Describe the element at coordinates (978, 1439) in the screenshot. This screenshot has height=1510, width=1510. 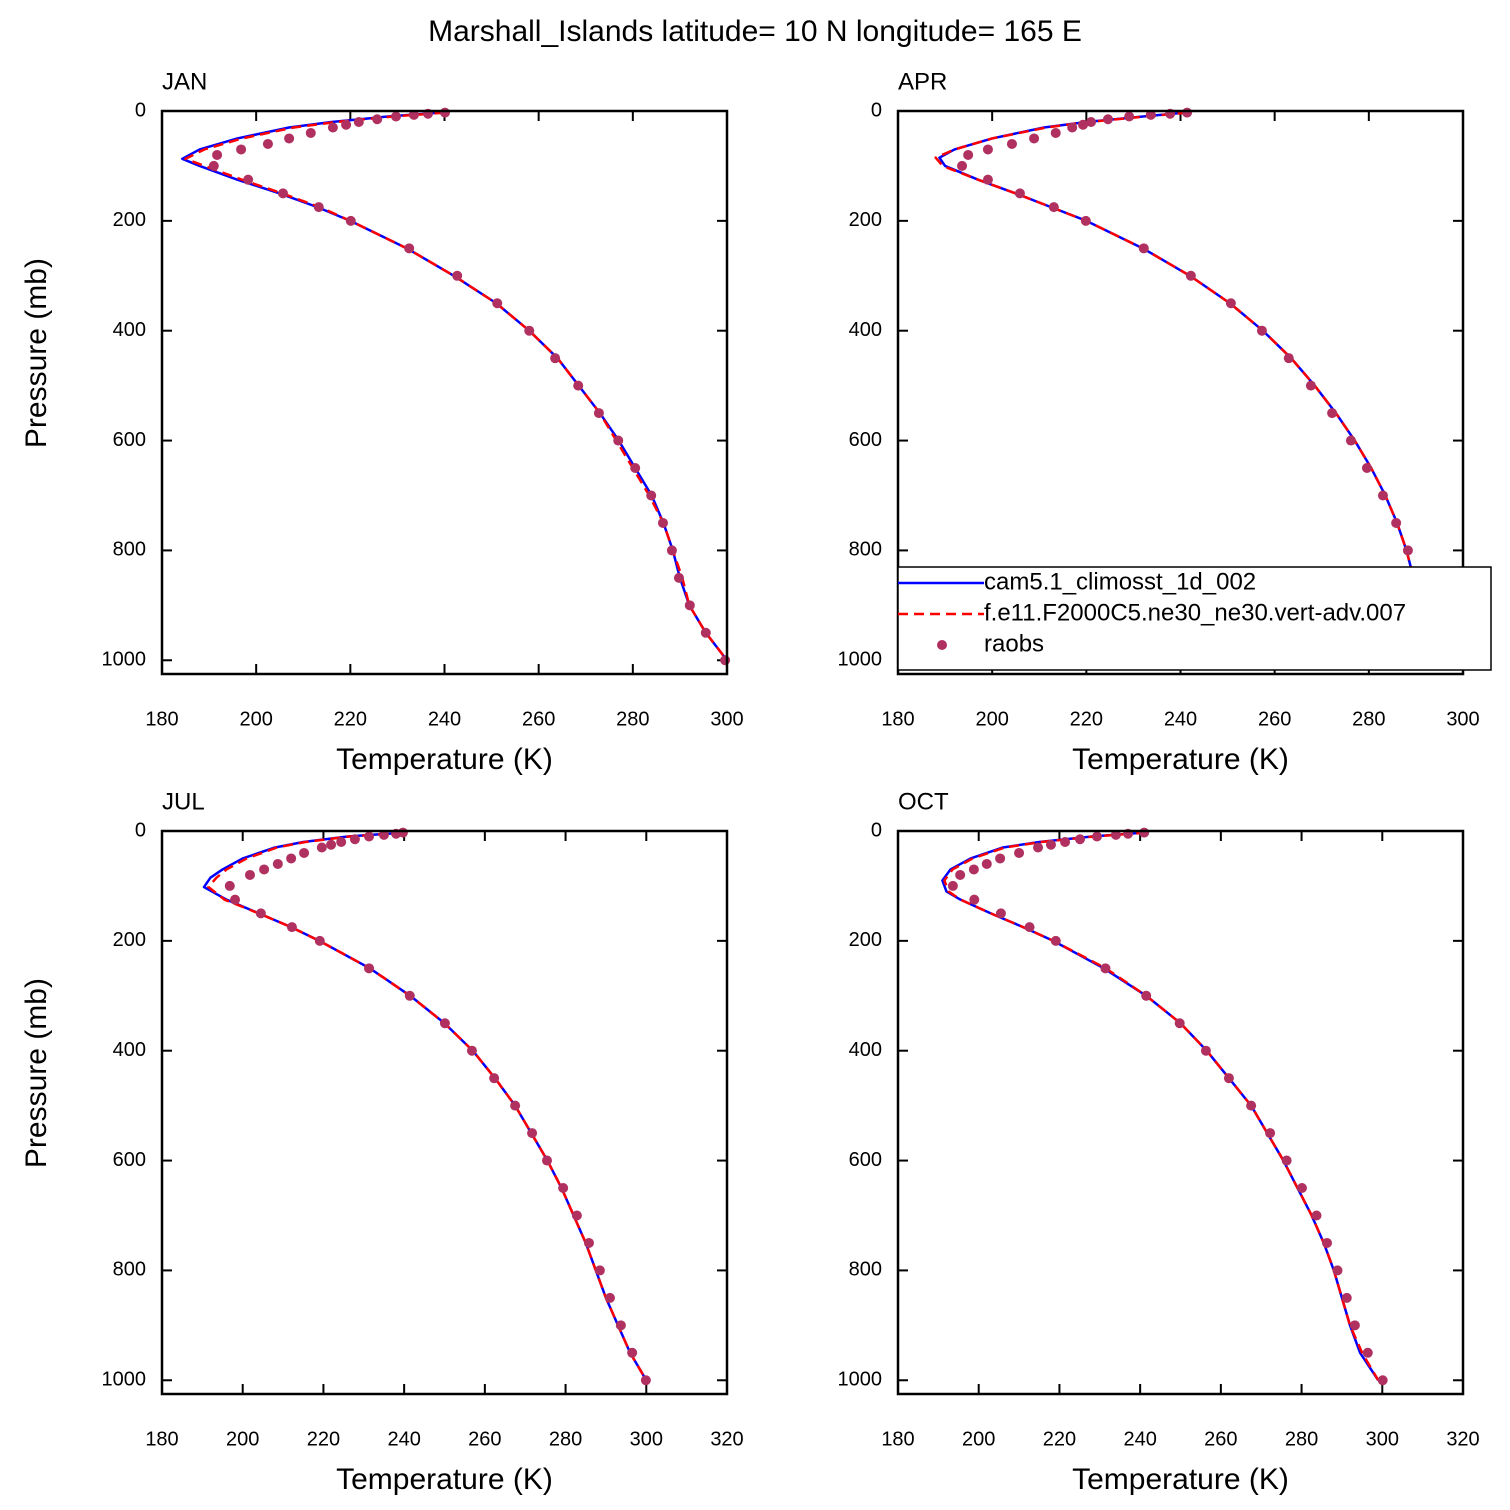
I see `x-tick-label: 200` at that location.